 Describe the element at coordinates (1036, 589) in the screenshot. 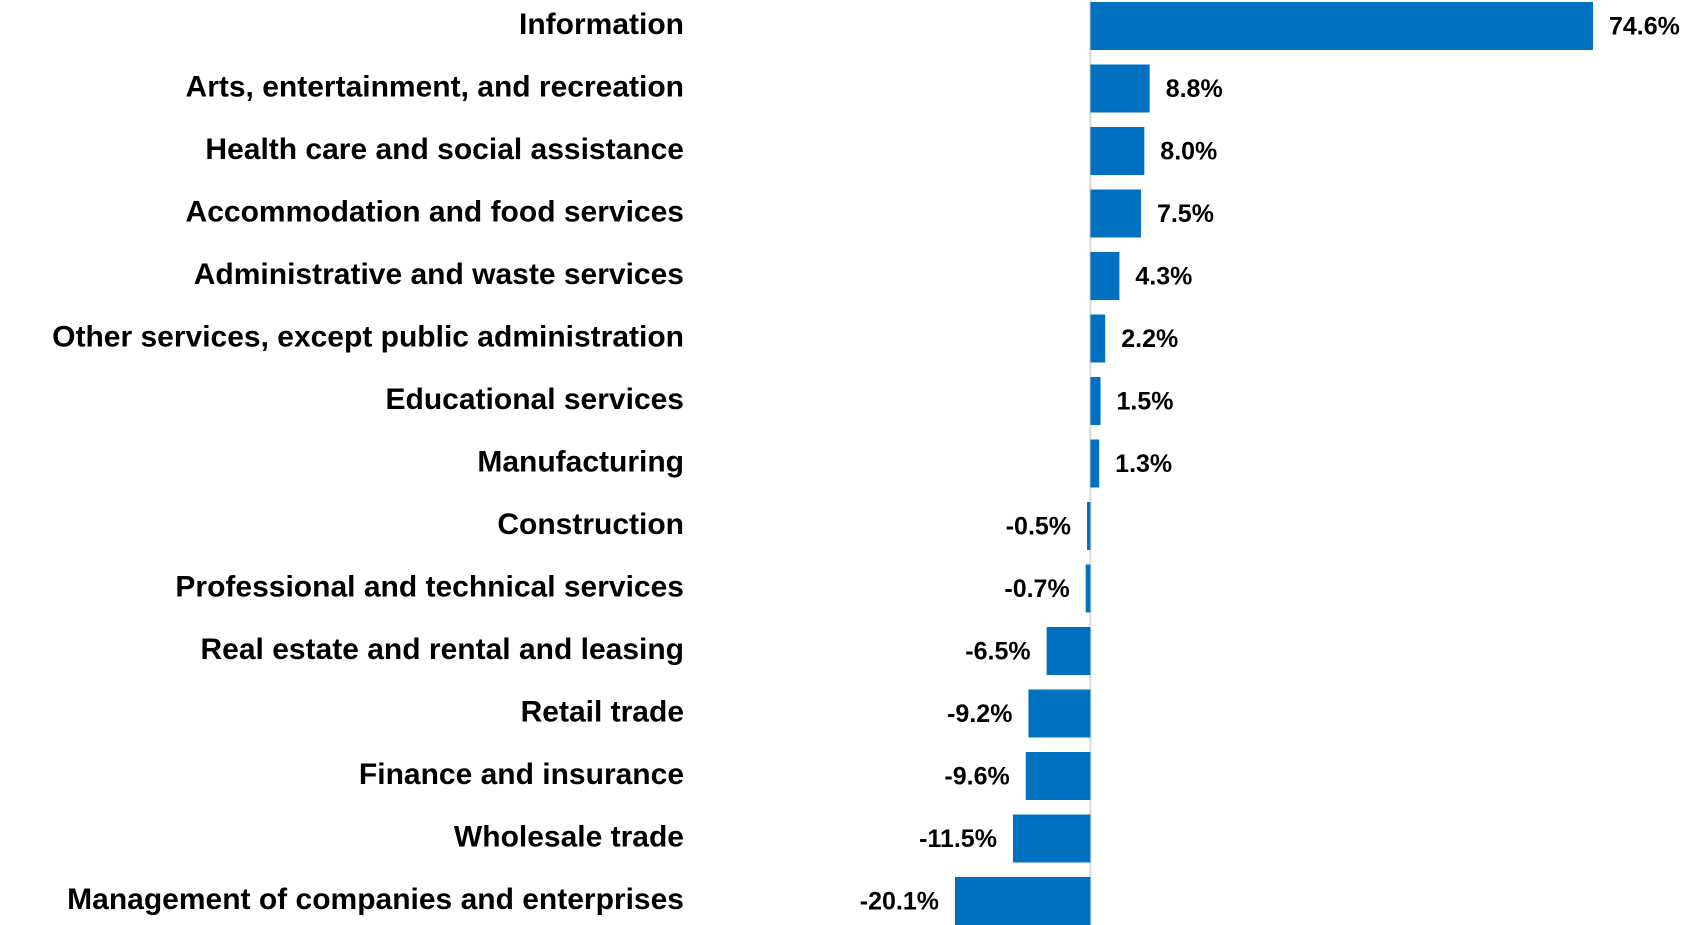

I see `value-label: -0.7%` at that location.